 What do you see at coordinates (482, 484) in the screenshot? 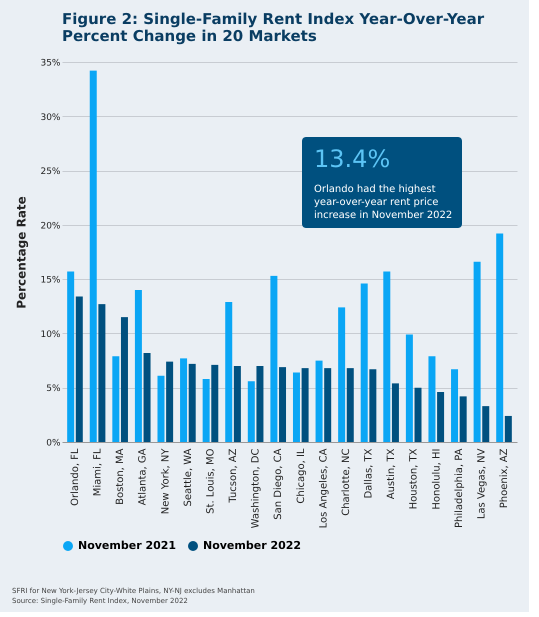
I see `x-tick-label: Las Vegas, NV` at bounding box center [482, 484].